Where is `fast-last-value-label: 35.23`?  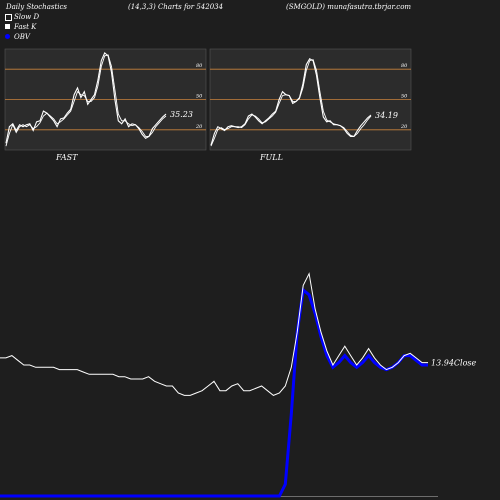
fast-last-value-label: 35.23 is located at coordinates (181, 114).